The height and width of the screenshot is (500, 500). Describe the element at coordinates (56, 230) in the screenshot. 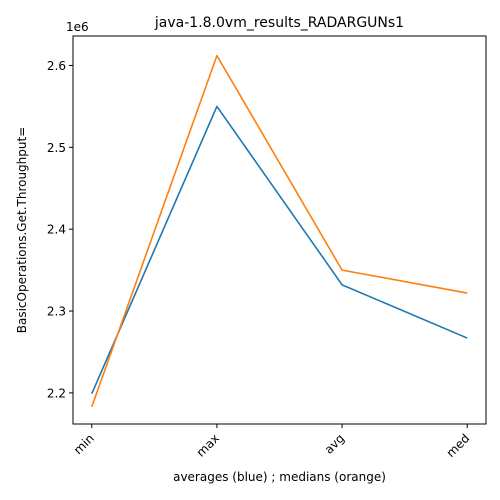

I see `y-tick-label: 2.4` at that location.